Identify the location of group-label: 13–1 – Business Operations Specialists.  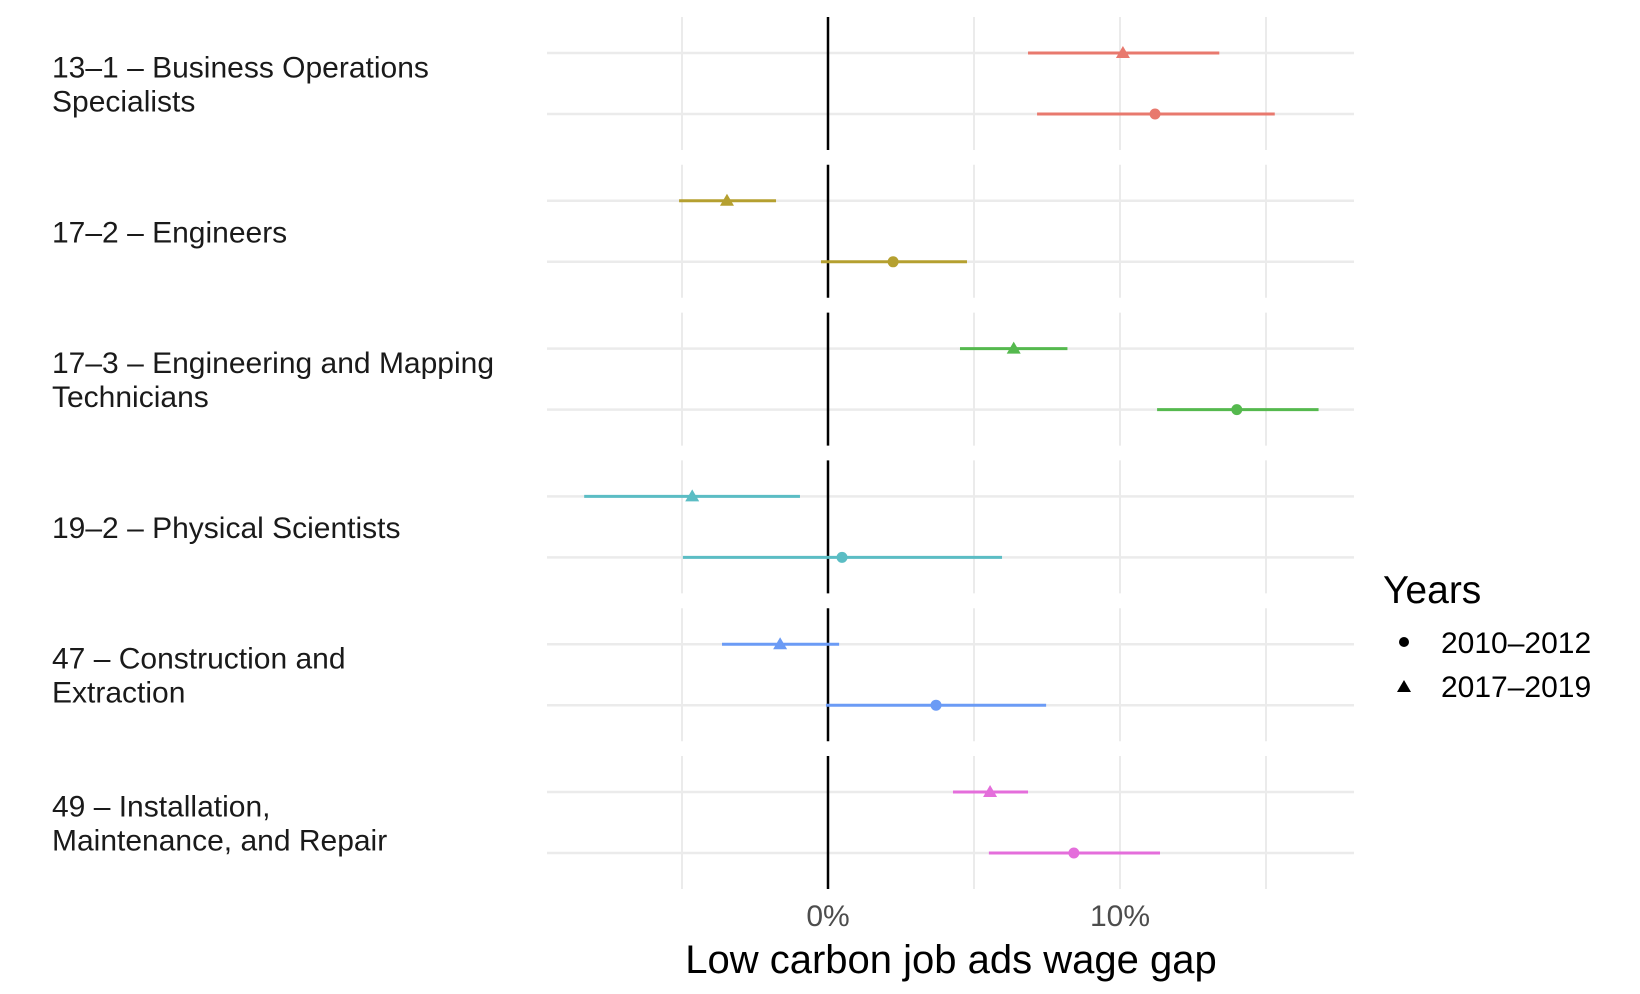
(240, 85).